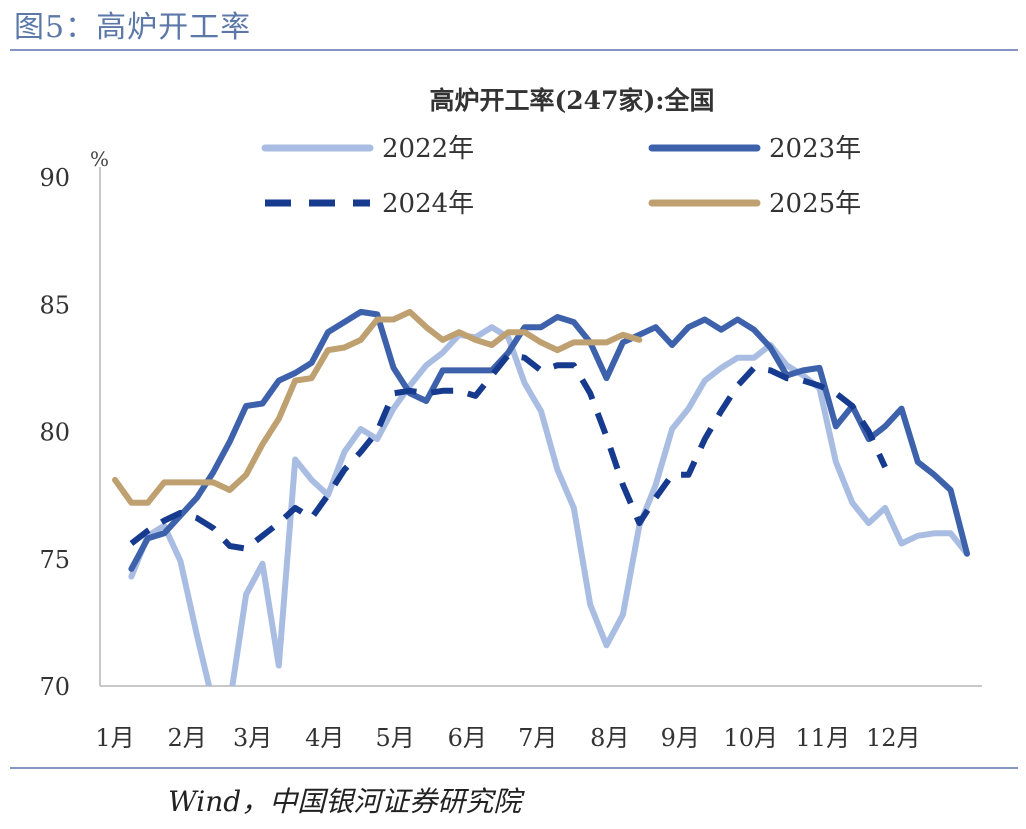 The image size is (1026, 829). Describe the element at coordinates (467, 738) in the screenshot. I see `x-tick-label: 6月` at that location.